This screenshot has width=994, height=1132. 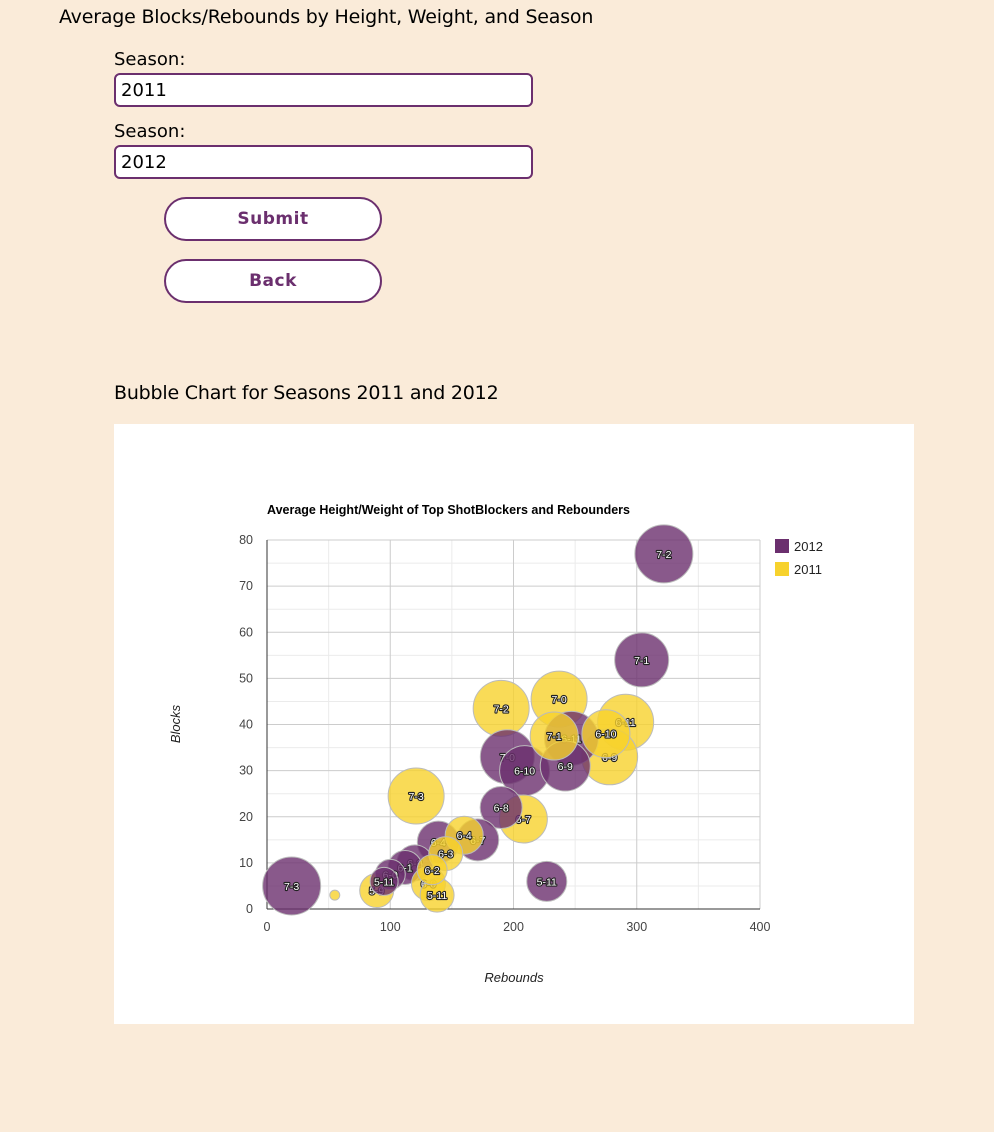 I want to click on bubble-2012: 7-3, so click(x=292, y=886).